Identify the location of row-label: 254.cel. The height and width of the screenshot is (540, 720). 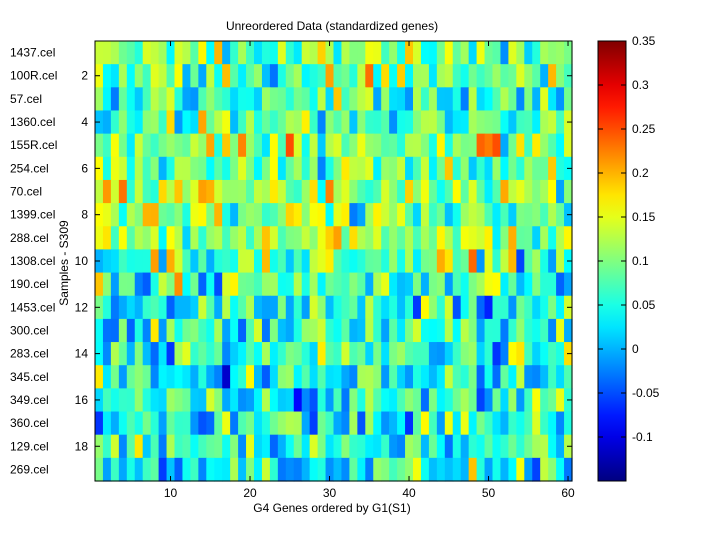
(29, 168).